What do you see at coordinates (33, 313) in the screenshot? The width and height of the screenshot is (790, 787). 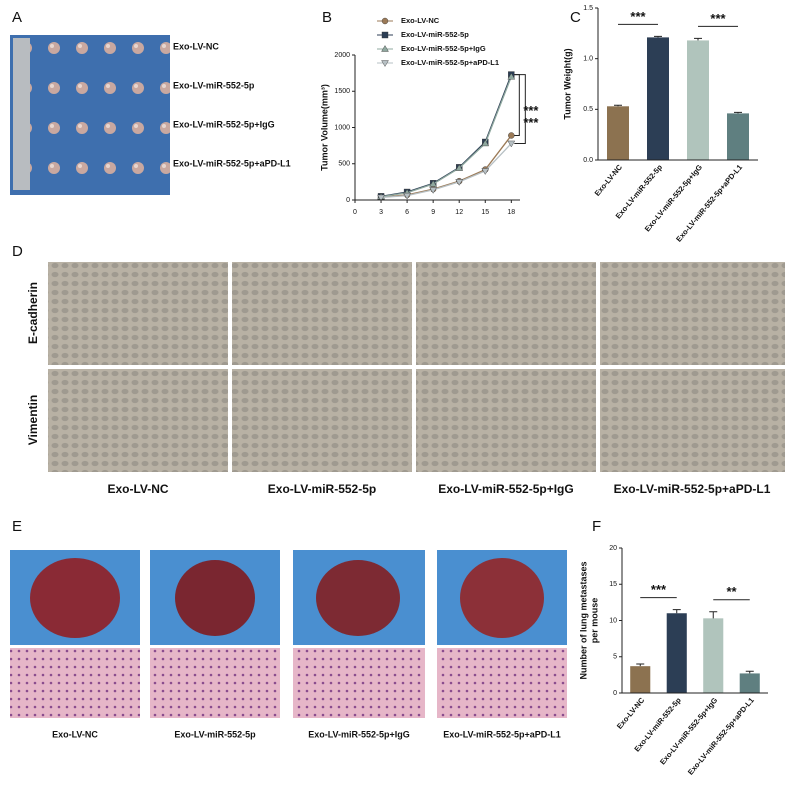 I see `row-label: E-cadherin` at bounding box center [33, 313].